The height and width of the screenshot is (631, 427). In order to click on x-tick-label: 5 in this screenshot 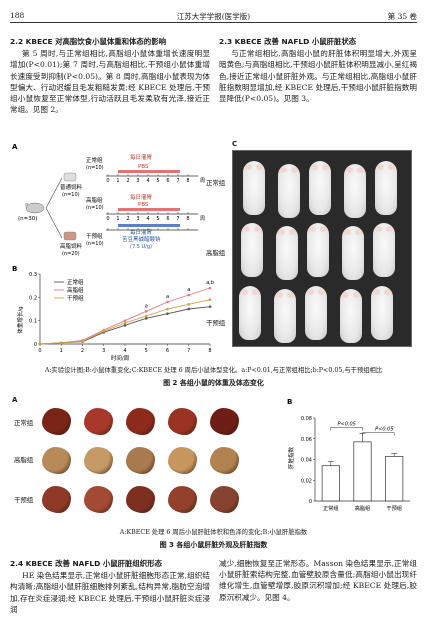, I will do `click(146, 351)`.